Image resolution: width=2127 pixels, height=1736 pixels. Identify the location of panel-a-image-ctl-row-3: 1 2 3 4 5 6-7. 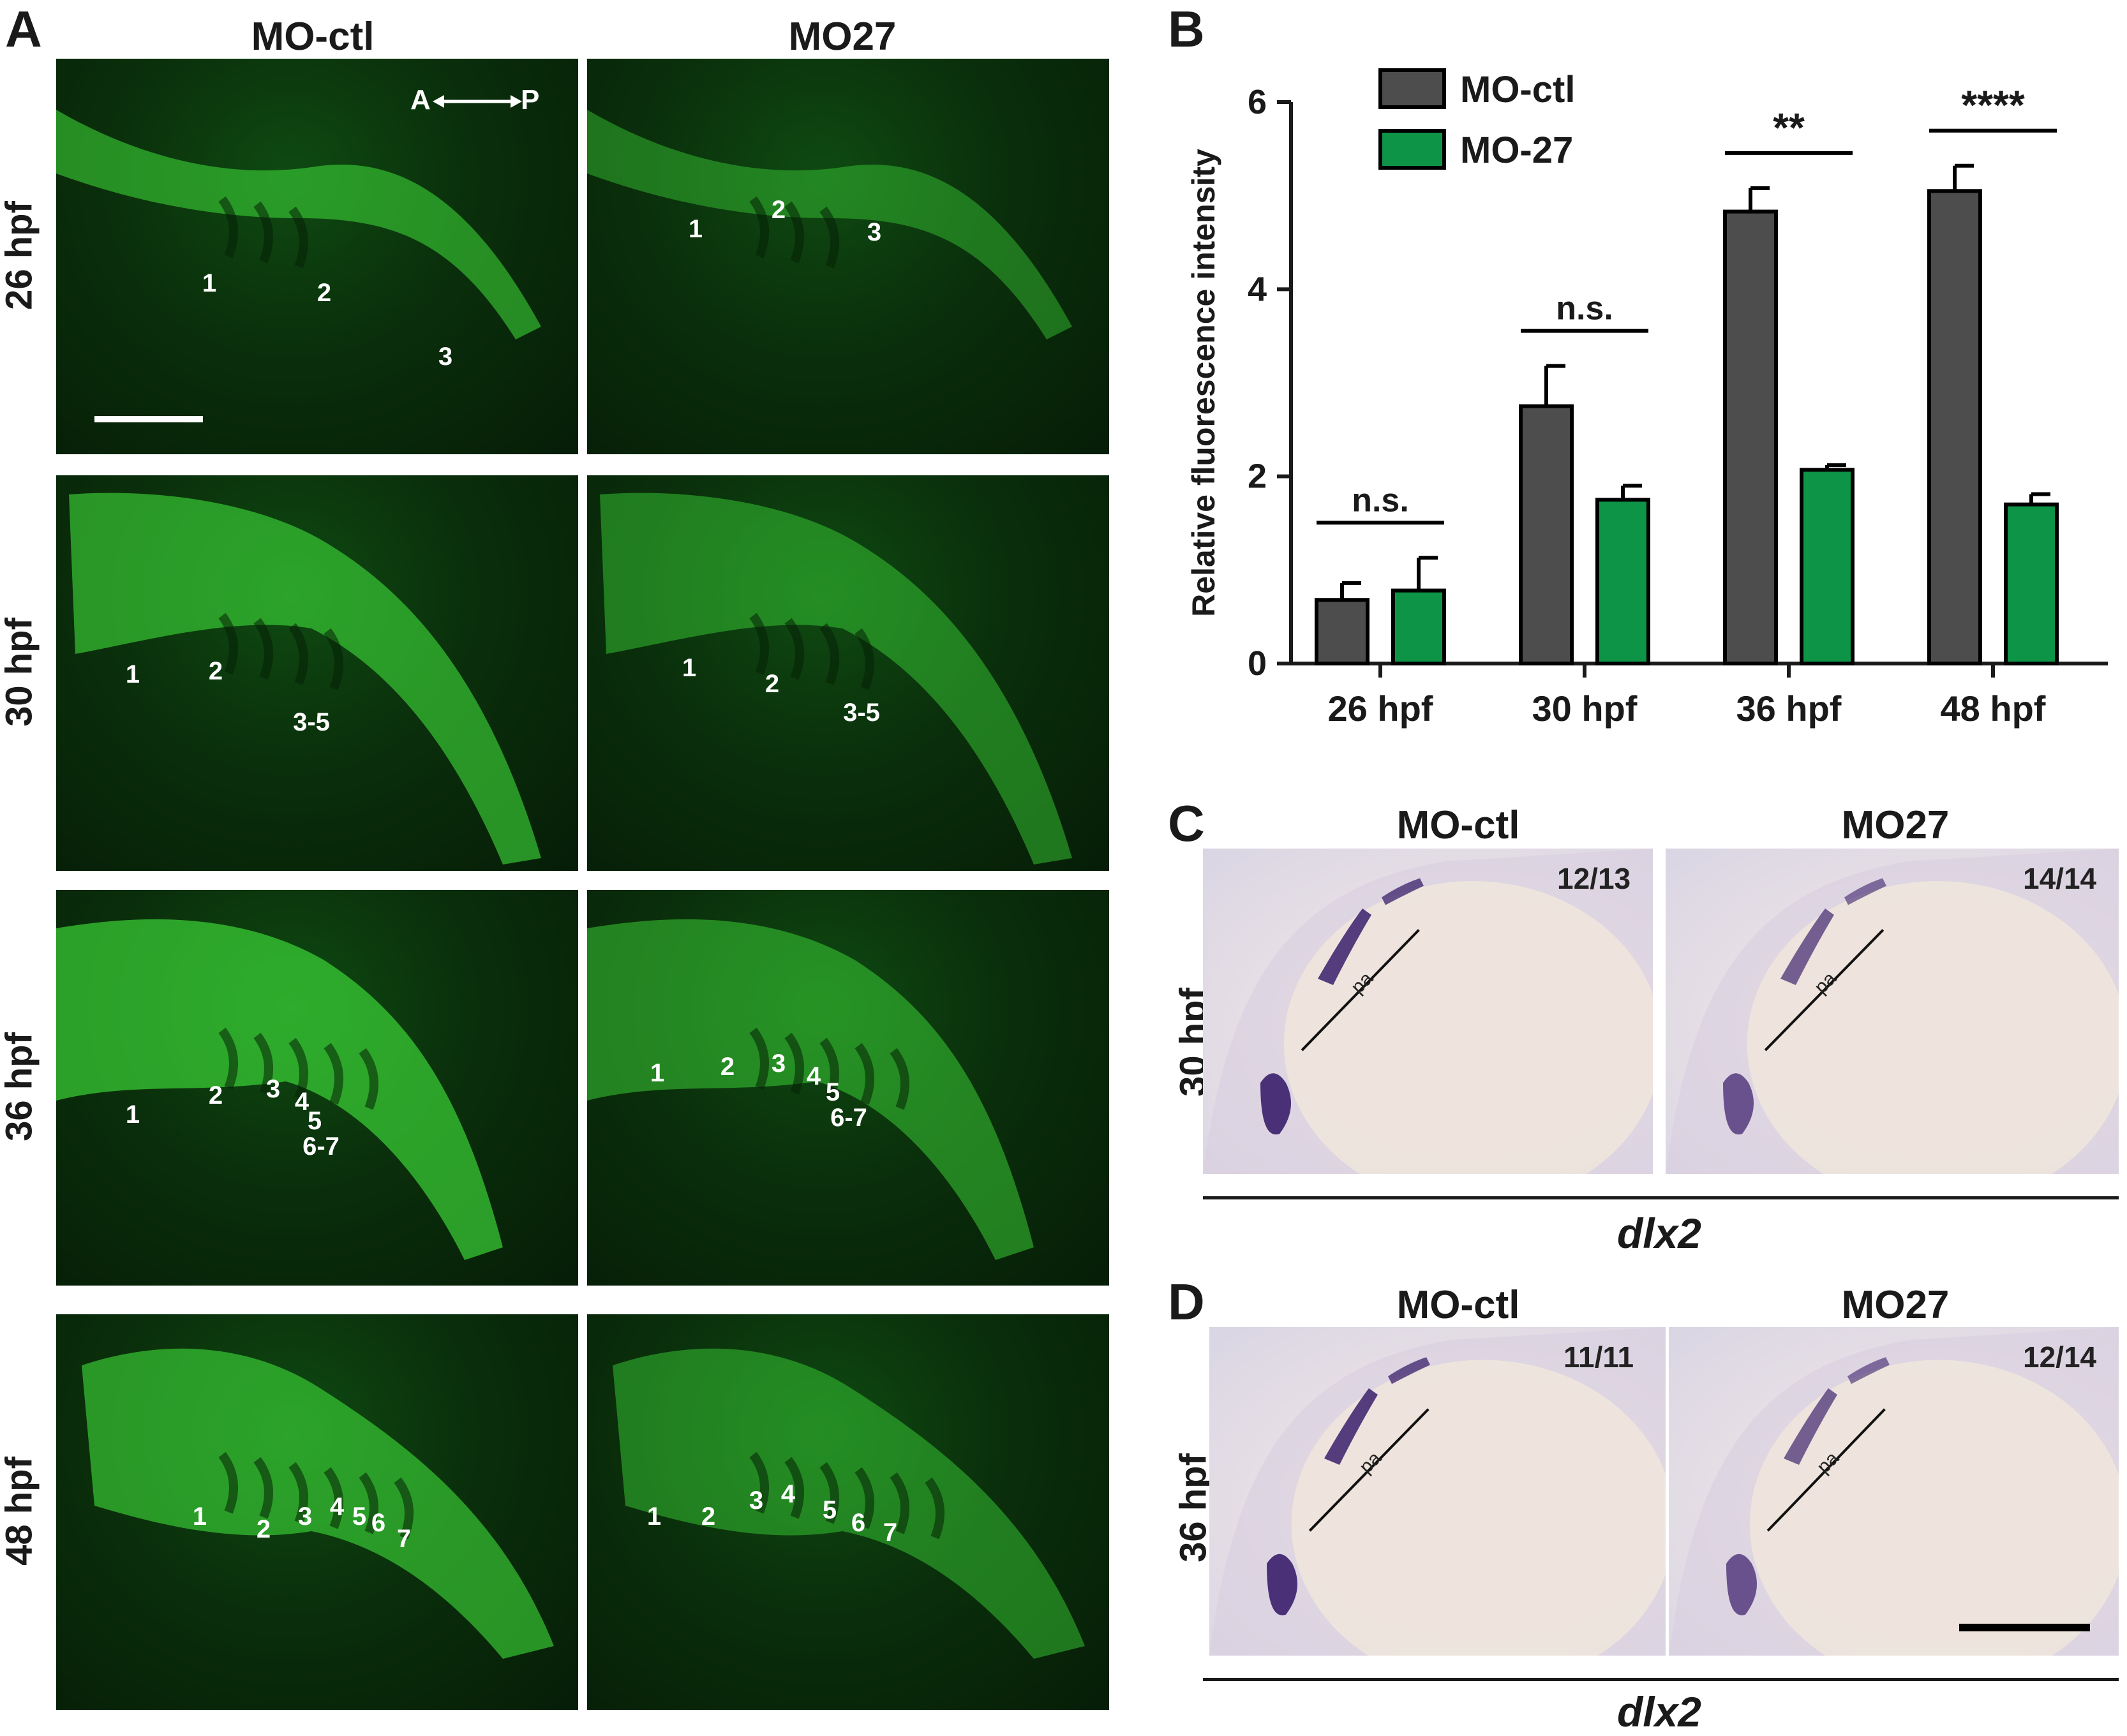
(317, 1088).